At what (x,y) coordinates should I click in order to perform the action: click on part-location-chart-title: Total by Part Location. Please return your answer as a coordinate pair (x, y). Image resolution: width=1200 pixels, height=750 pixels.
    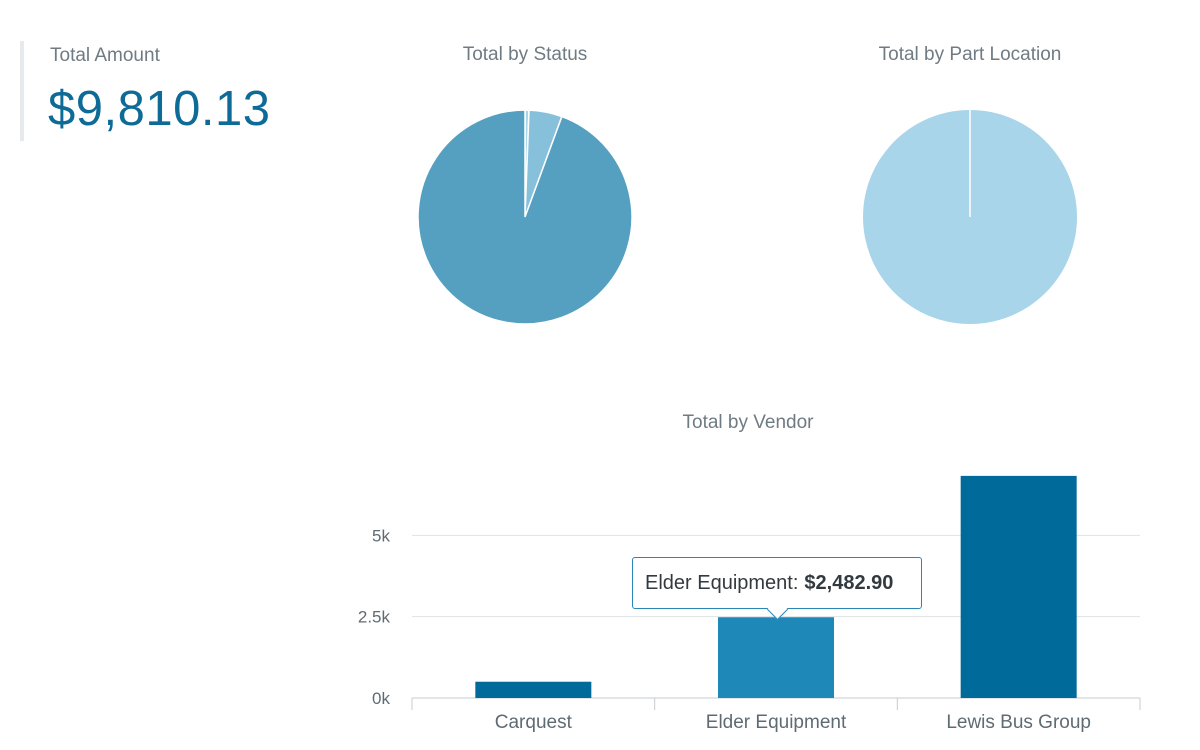
    Looking at the image, I should click on (970, 54).